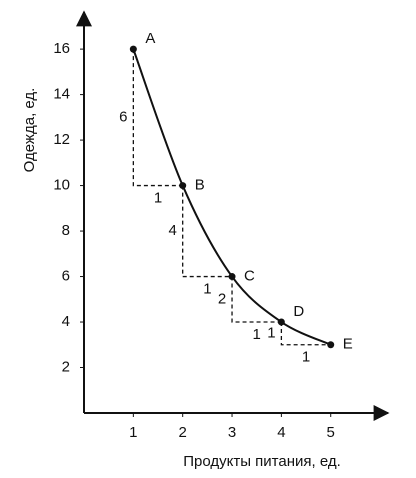  What do you see at coordinates (133, 432) in the screenshot?
I see `x-tick-label: 1` at bounding box center [133, 432].